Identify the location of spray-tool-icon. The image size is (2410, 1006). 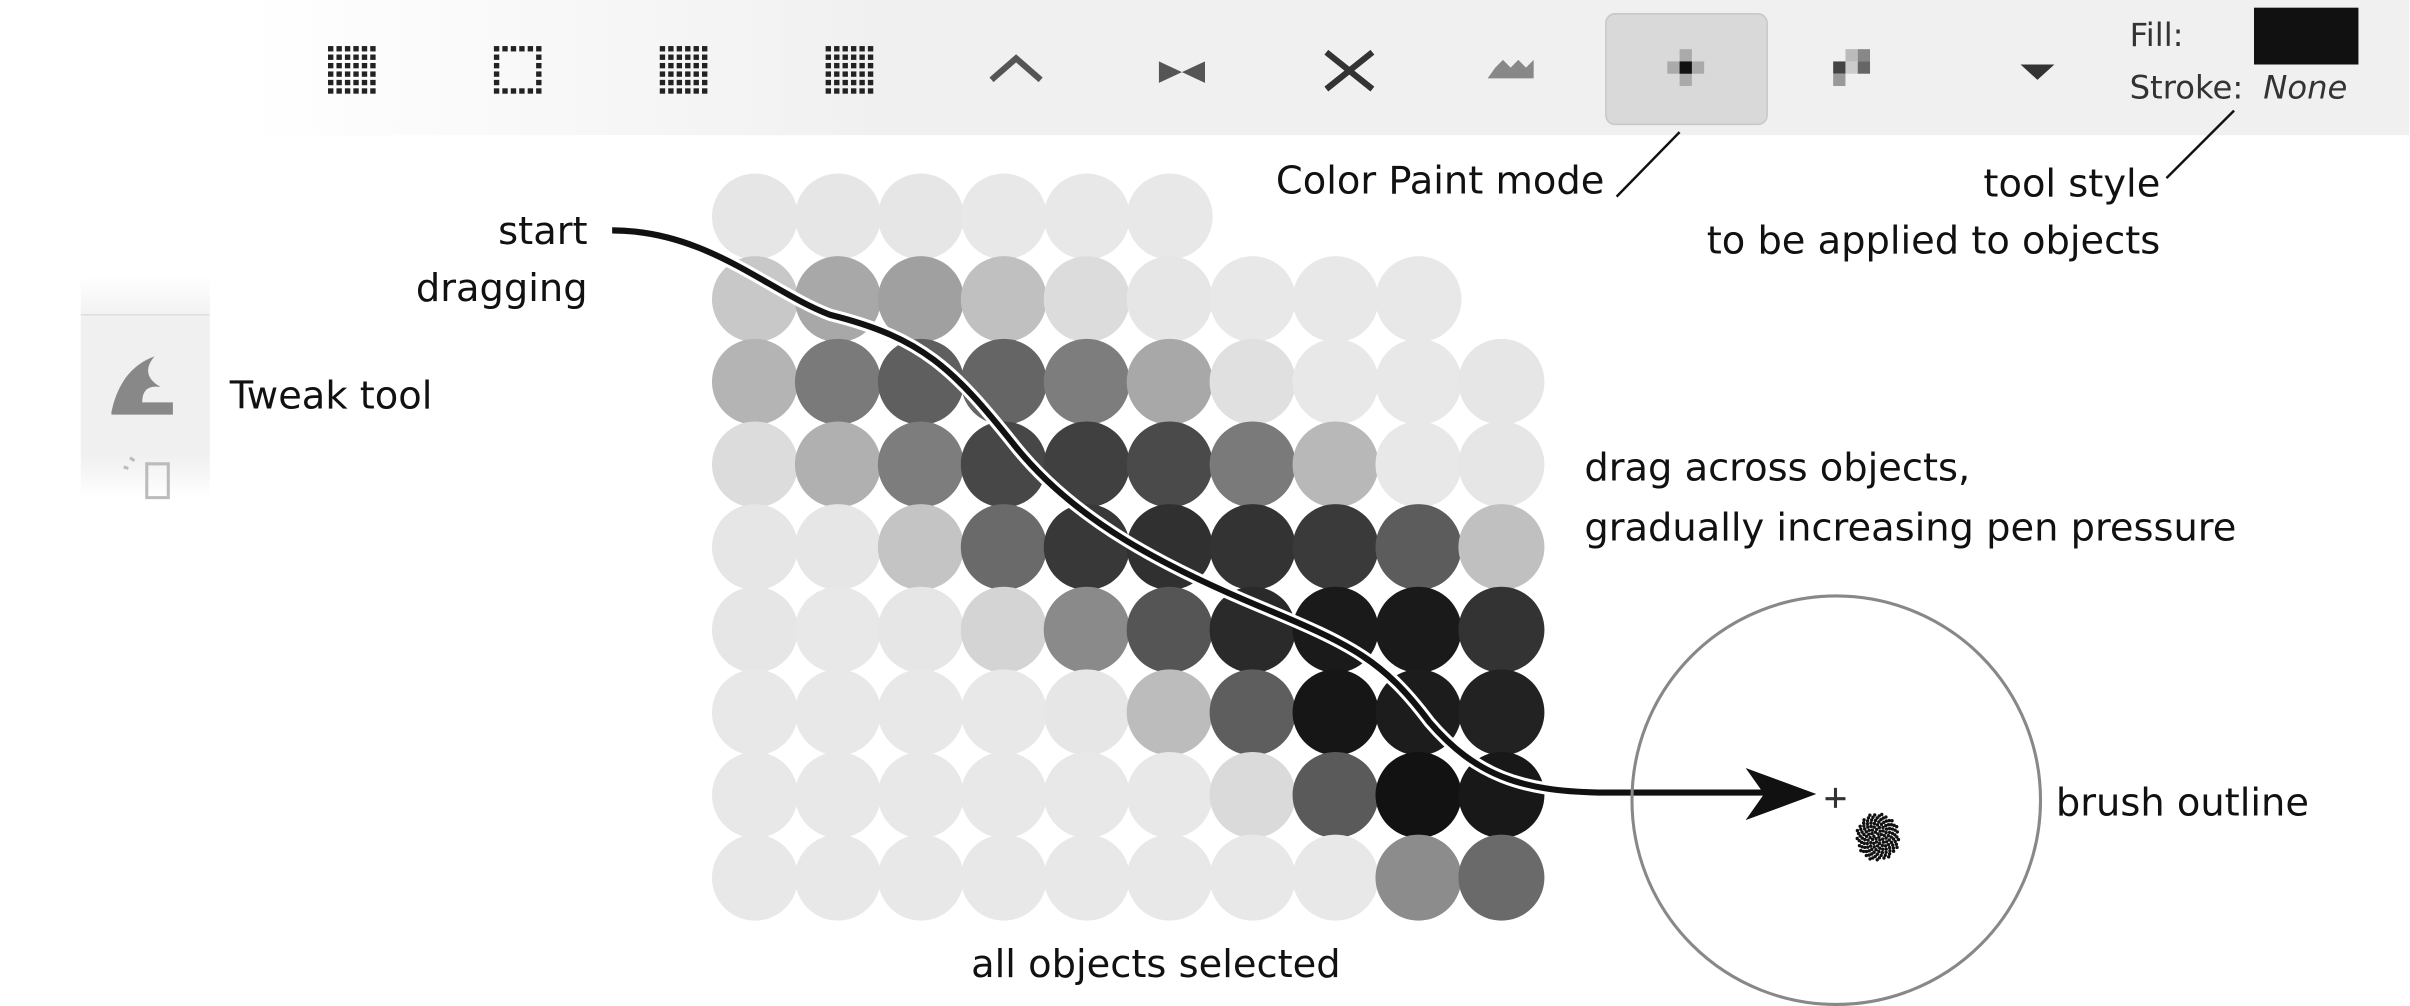
(146, 478).